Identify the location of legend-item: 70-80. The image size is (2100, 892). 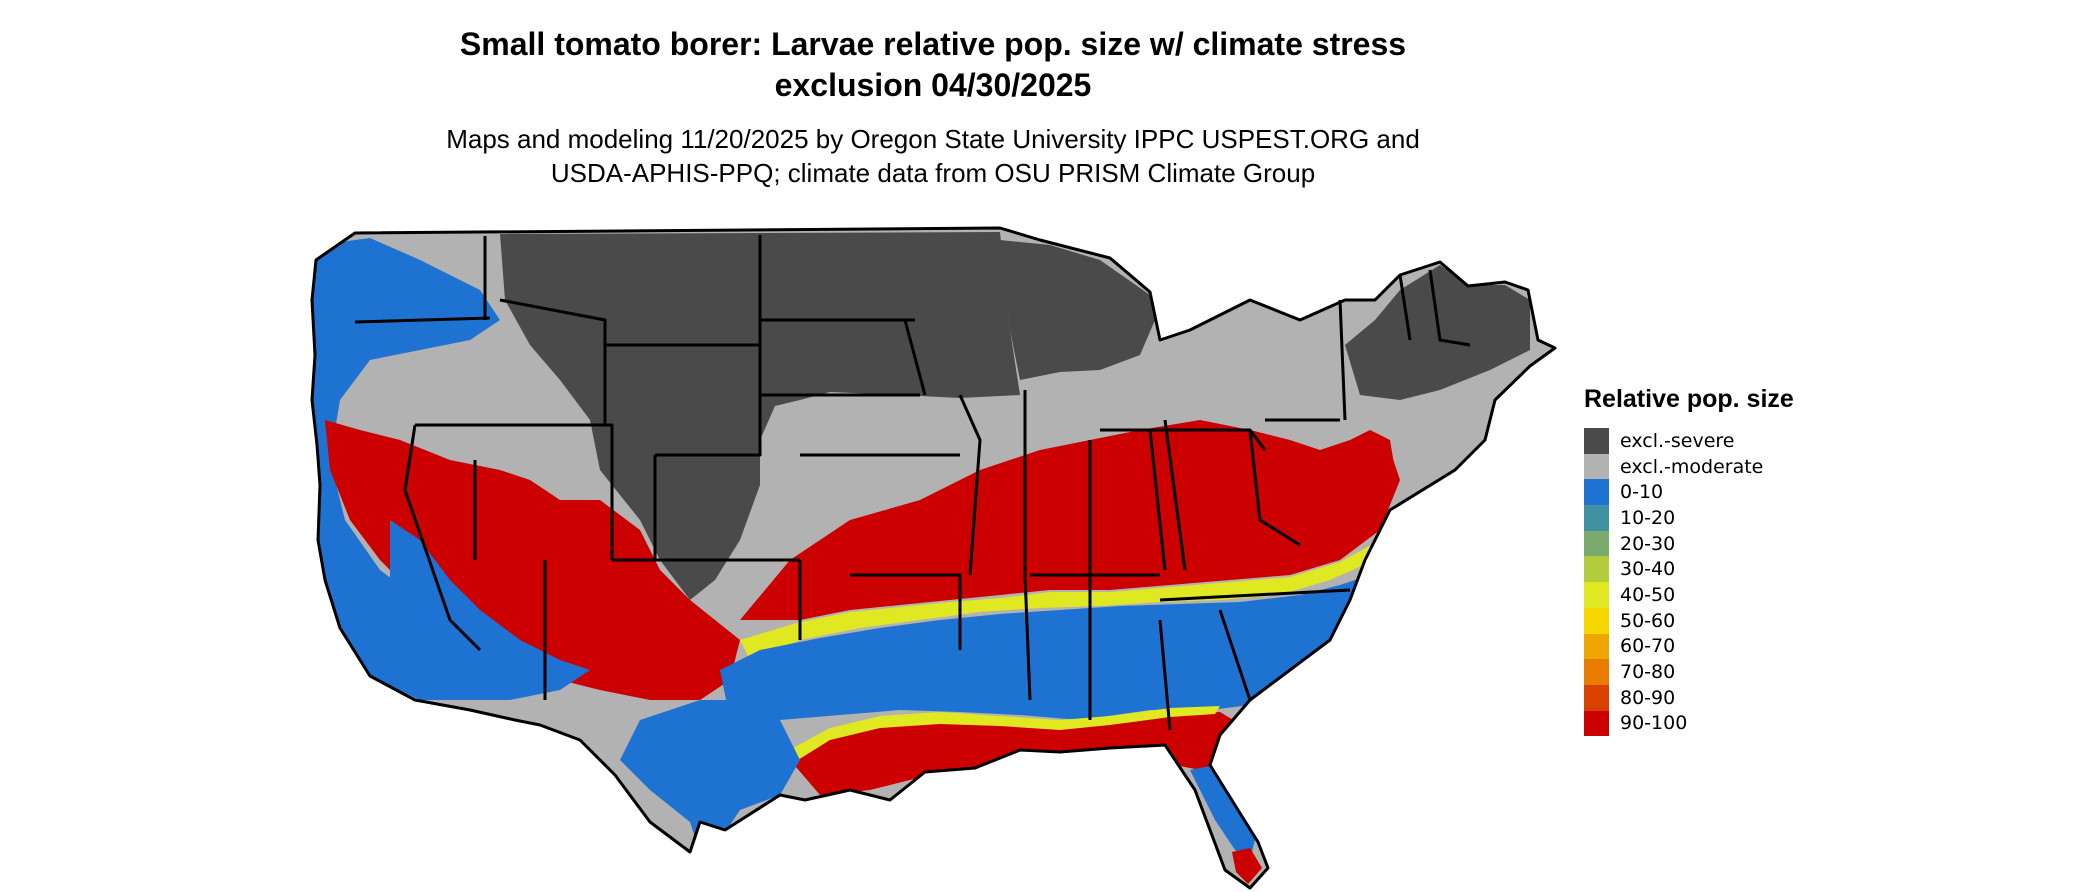
(1689, 672).